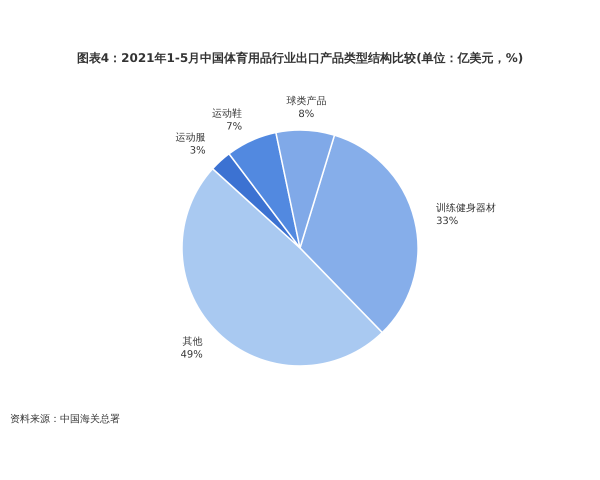 The width and height of the screenshot is (600, 480). What do you see at coordinates (65, 419) in the screenshot?
I see `text: 资料来源：中国海关总署` at bounding box center [65, 419].